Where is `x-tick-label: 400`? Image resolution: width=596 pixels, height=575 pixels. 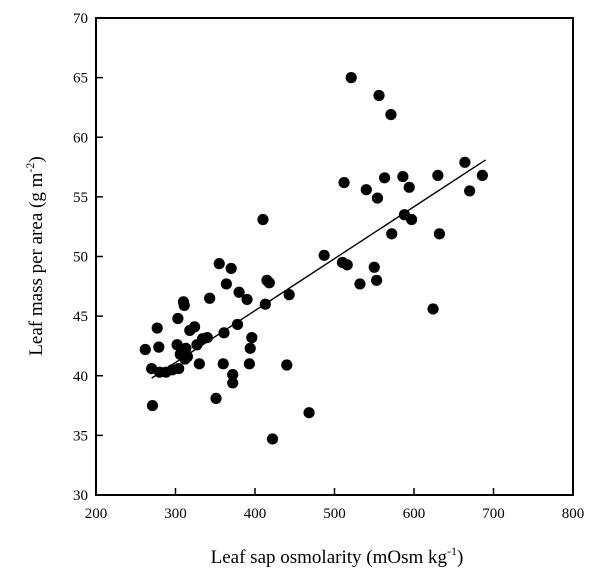 x-tick-label: 400 is located at coordinates (255, 514).